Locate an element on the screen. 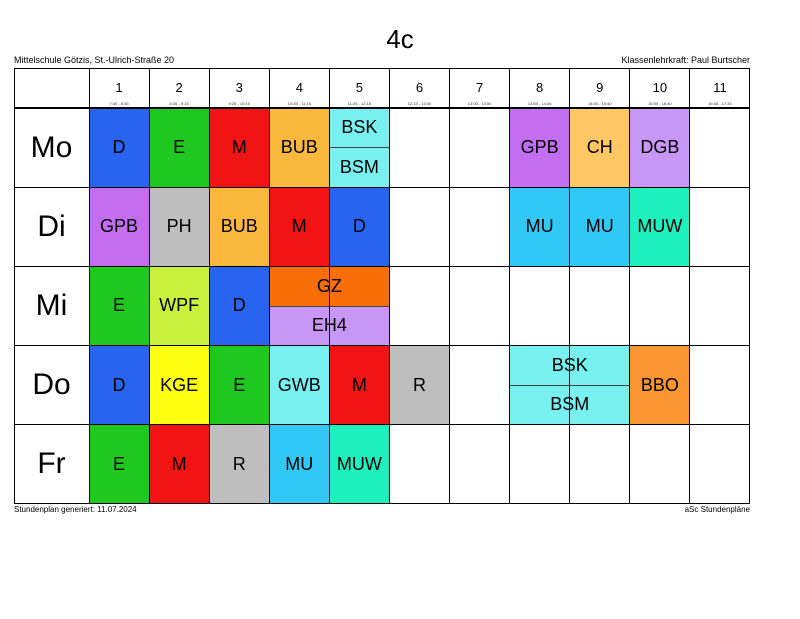  lesson-cell: CH is located at coordinates (599, 148).